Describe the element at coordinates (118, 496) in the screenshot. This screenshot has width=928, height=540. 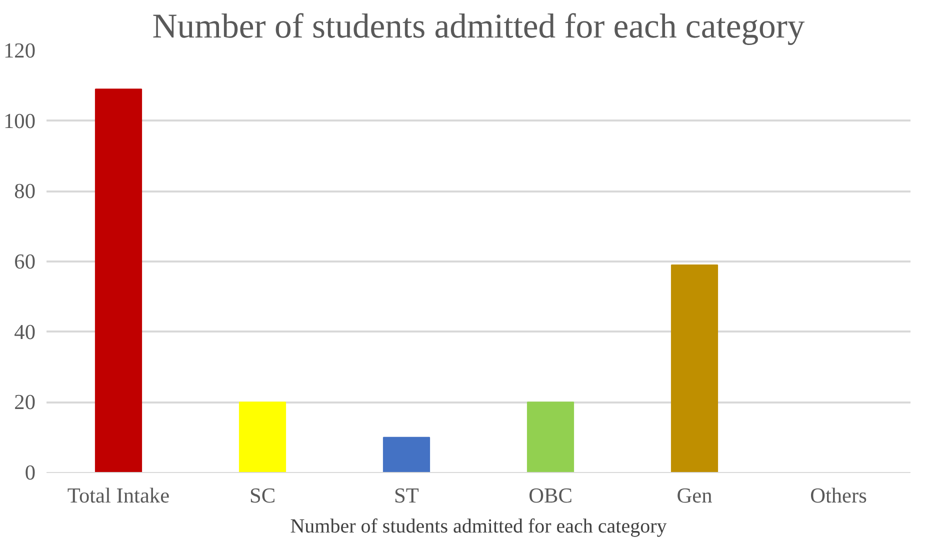
I see `x-tick-label: Total Intake` at that location.